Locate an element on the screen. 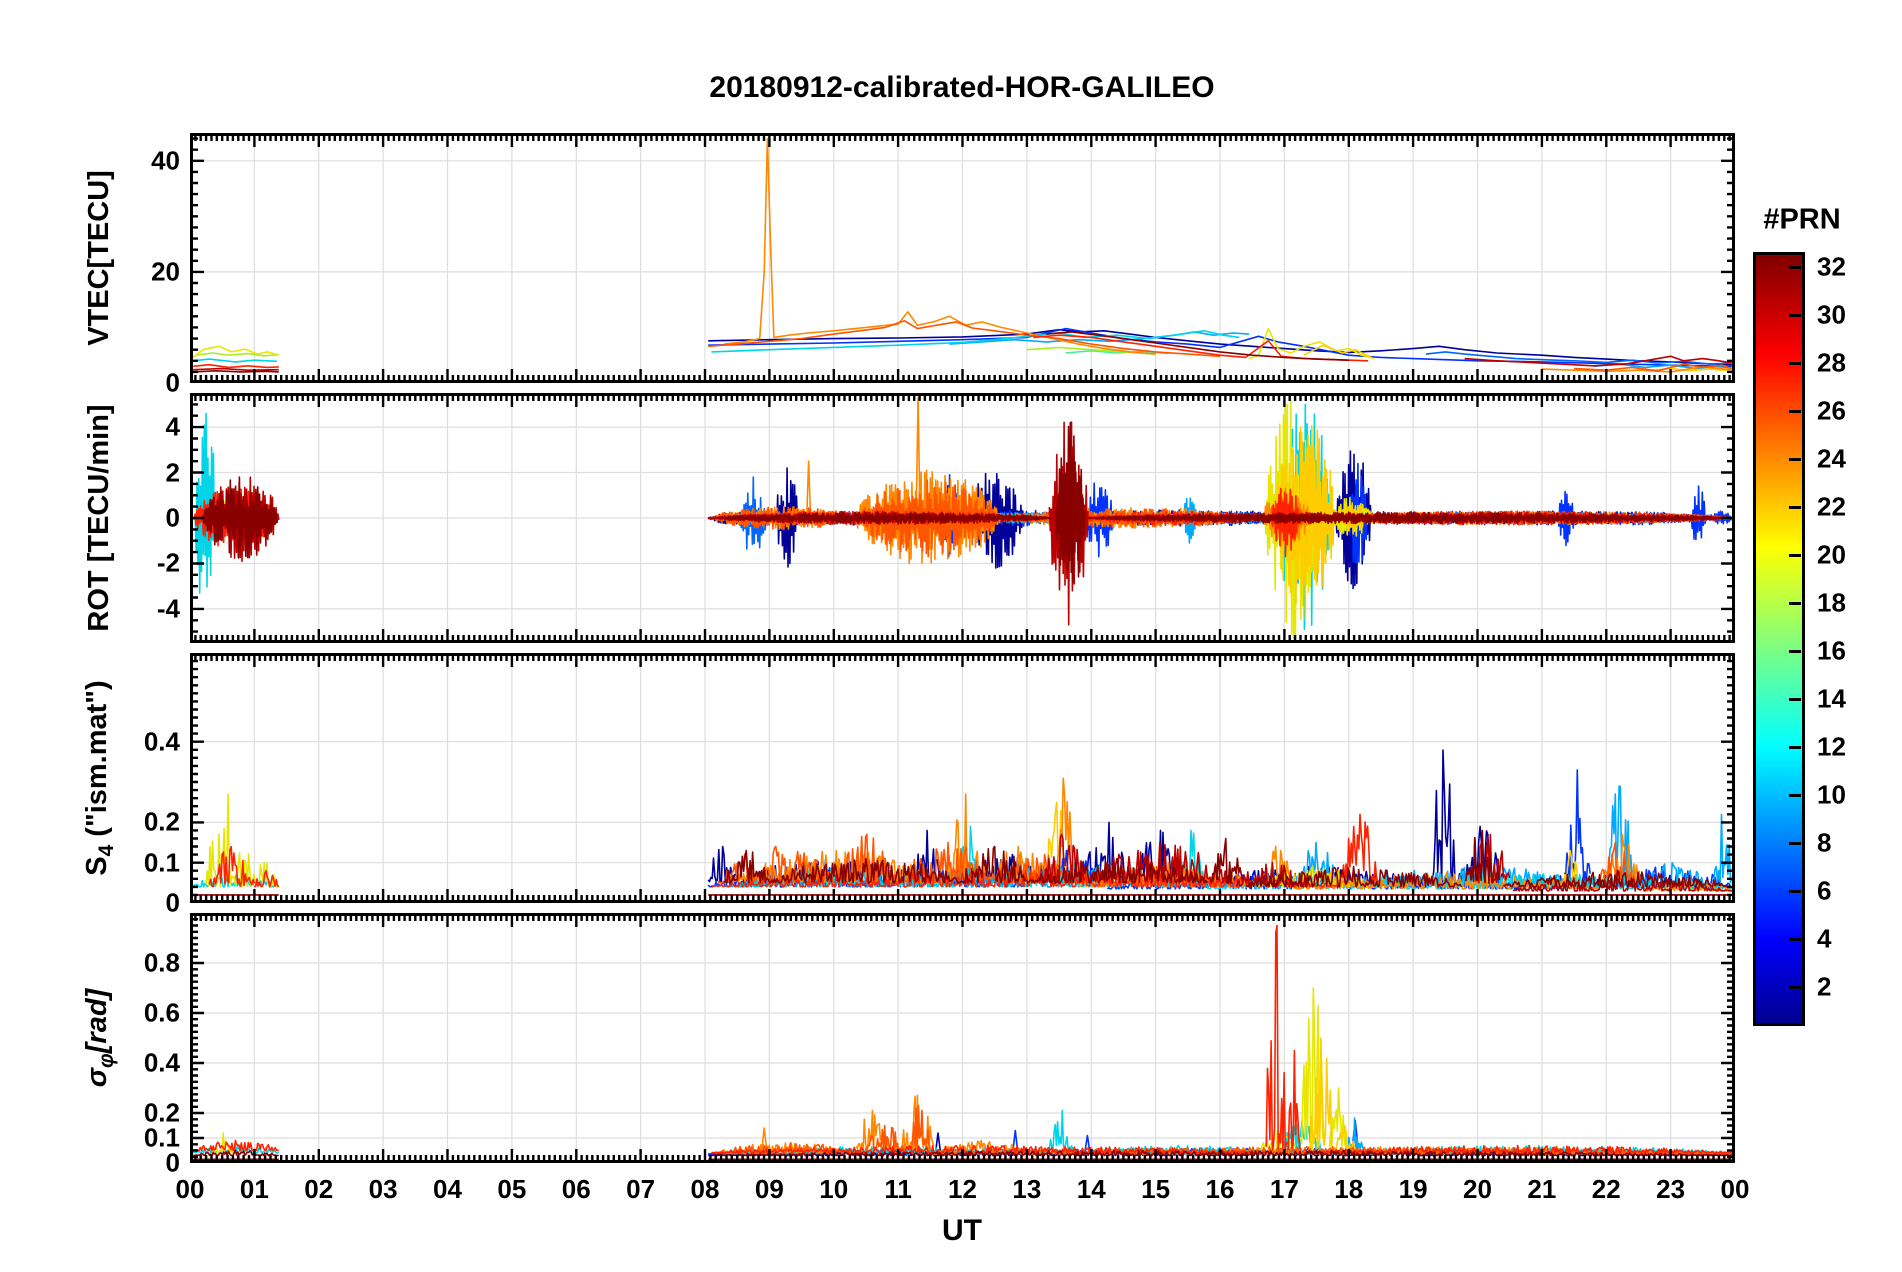 The width and height of the screenshot is (1902, 1272). y-tick-label: 20 is located at coordinates (165, 271).